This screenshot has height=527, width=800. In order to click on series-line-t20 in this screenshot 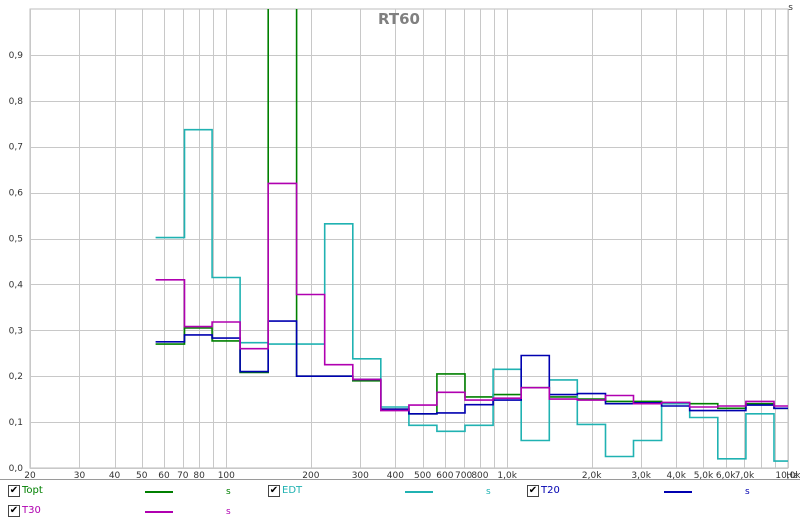, I will do `click(471, 367)`.